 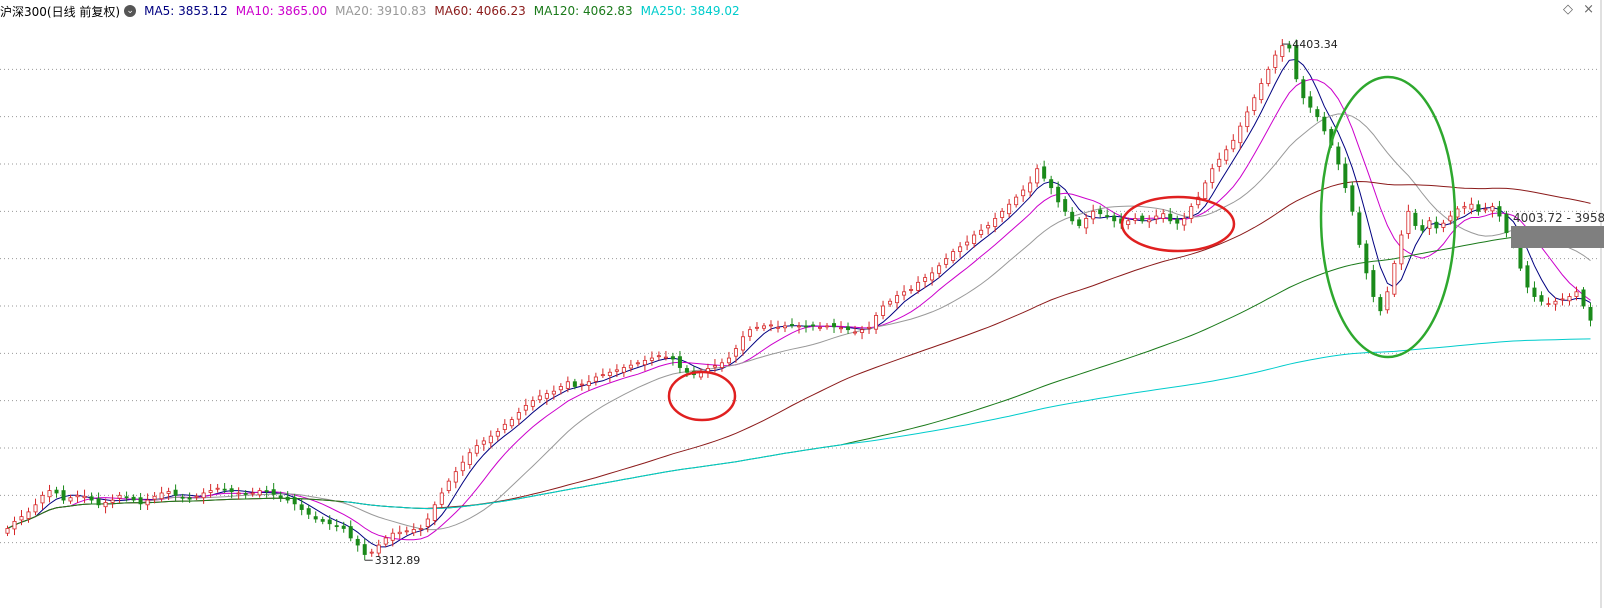 What do you see at coordinates (130, 11) in the screenshot?
I see `chevron-down-icon: ⌄` at bounding box center [130, 11].